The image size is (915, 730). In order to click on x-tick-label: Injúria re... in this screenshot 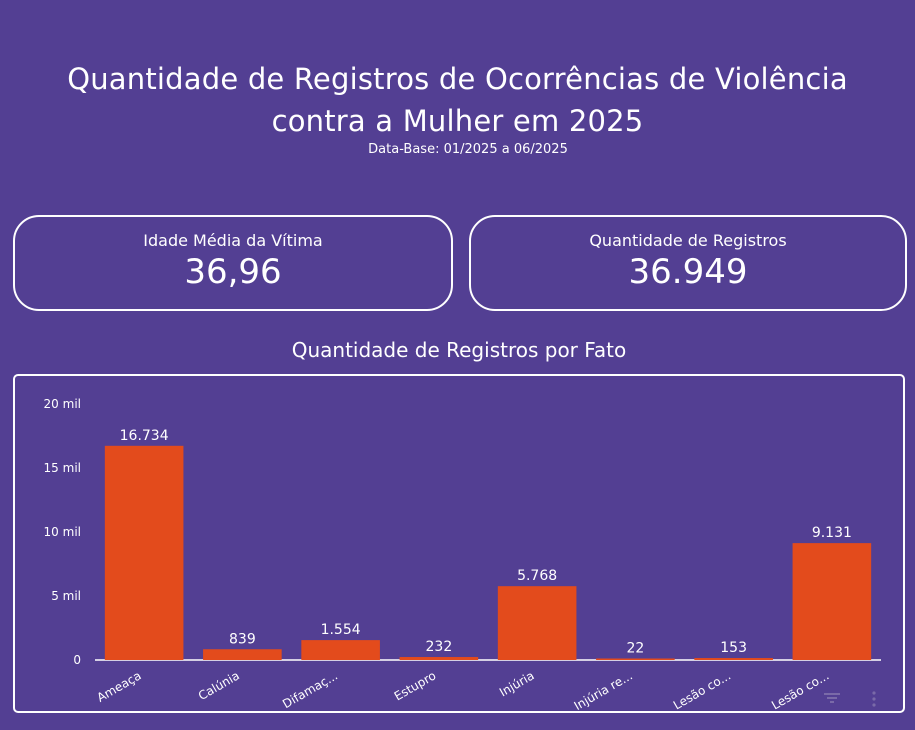, I will do `click(603, 689)`.